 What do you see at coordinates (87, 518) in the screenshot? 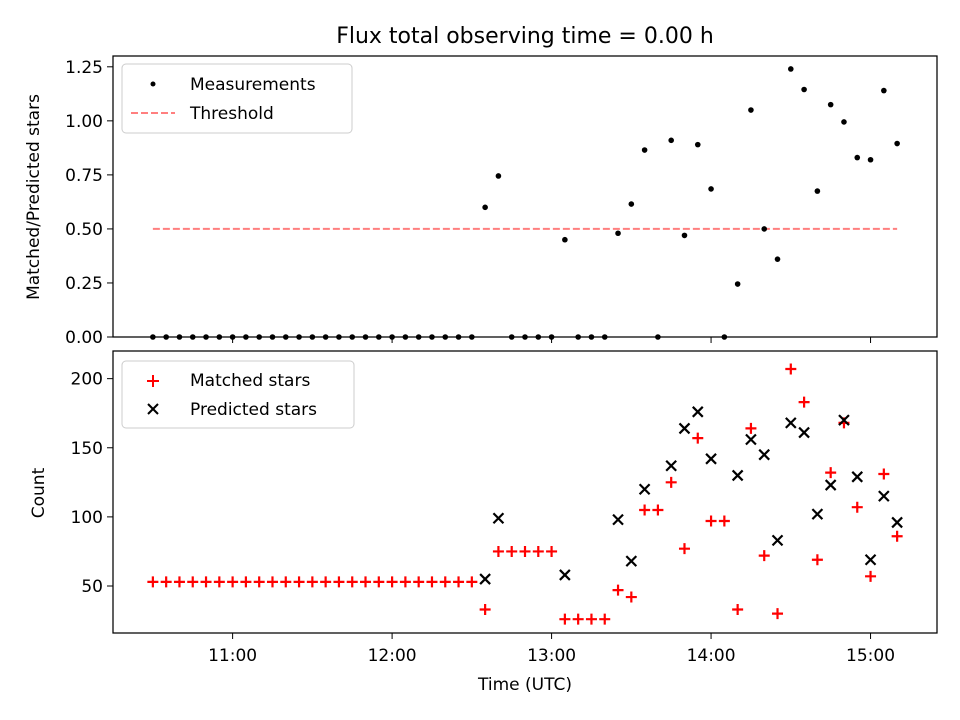
I see `bottom-y-tick-label: 100` at bounding box center [87, 518].